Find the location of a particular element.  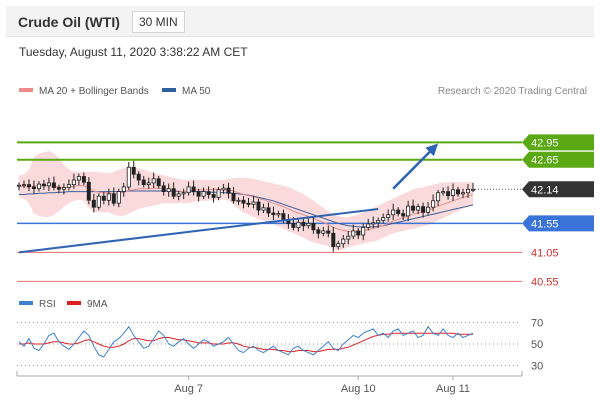

timeframe-badge: 30 MIN is located at coordinates (158, 22).